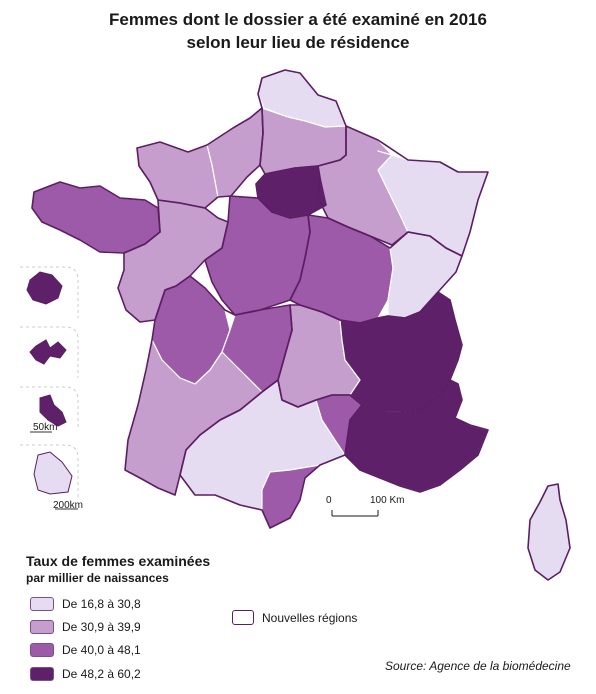  I want to click on legend-new-regions: Nouvelles régions, so click(294, 617).